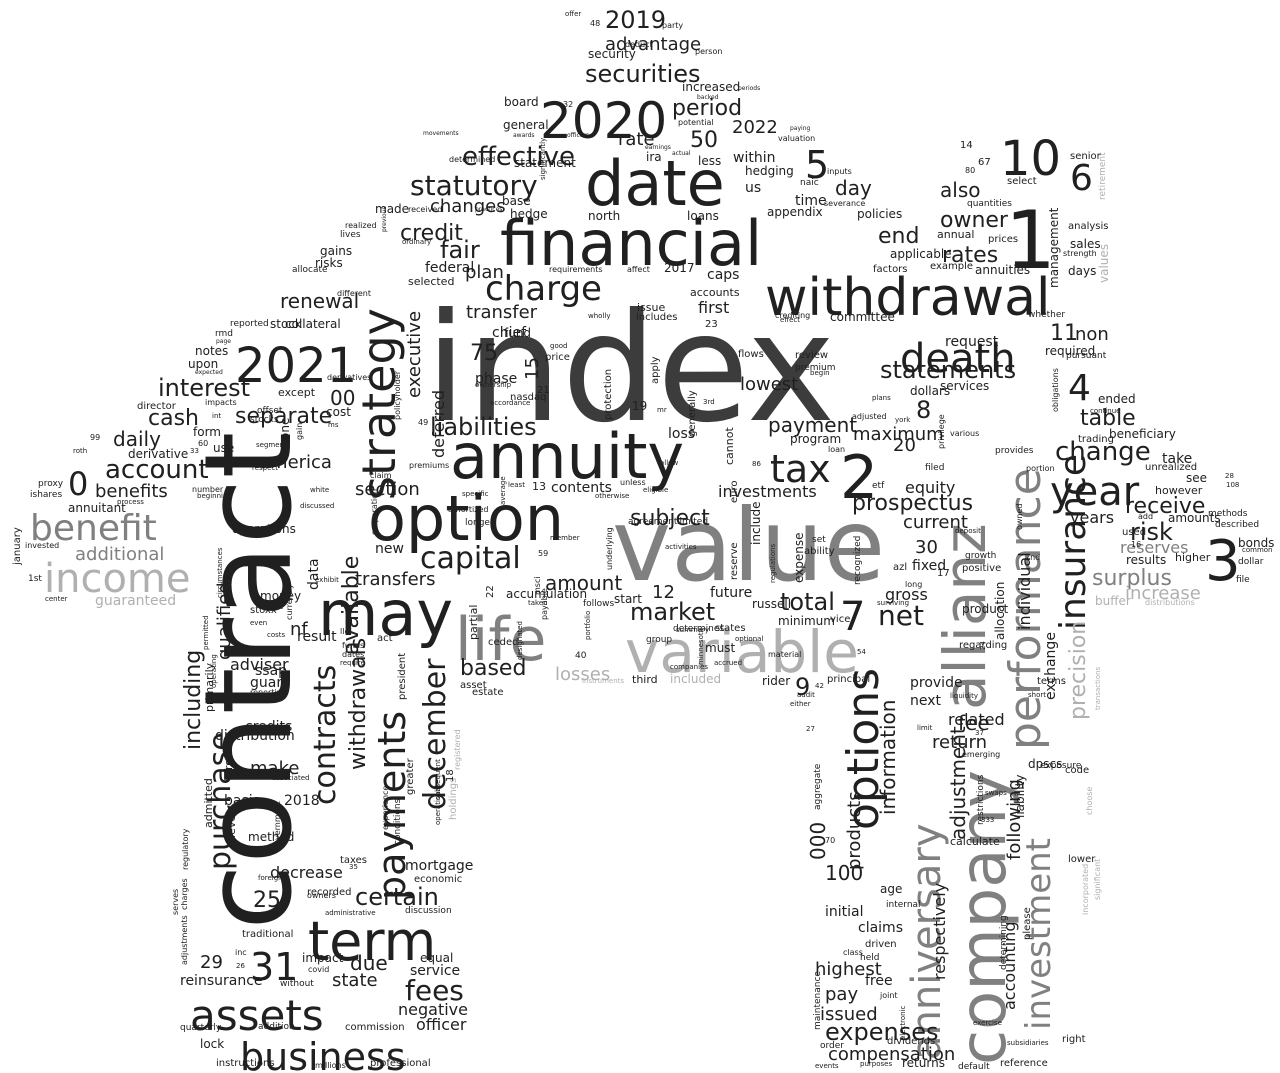 Image resolution: width=1280 pixels, height=1073 pixels. Describe the element at coordinates (416, 242) in the screenshot. I see `word-ordinary: ordinary` at that location.